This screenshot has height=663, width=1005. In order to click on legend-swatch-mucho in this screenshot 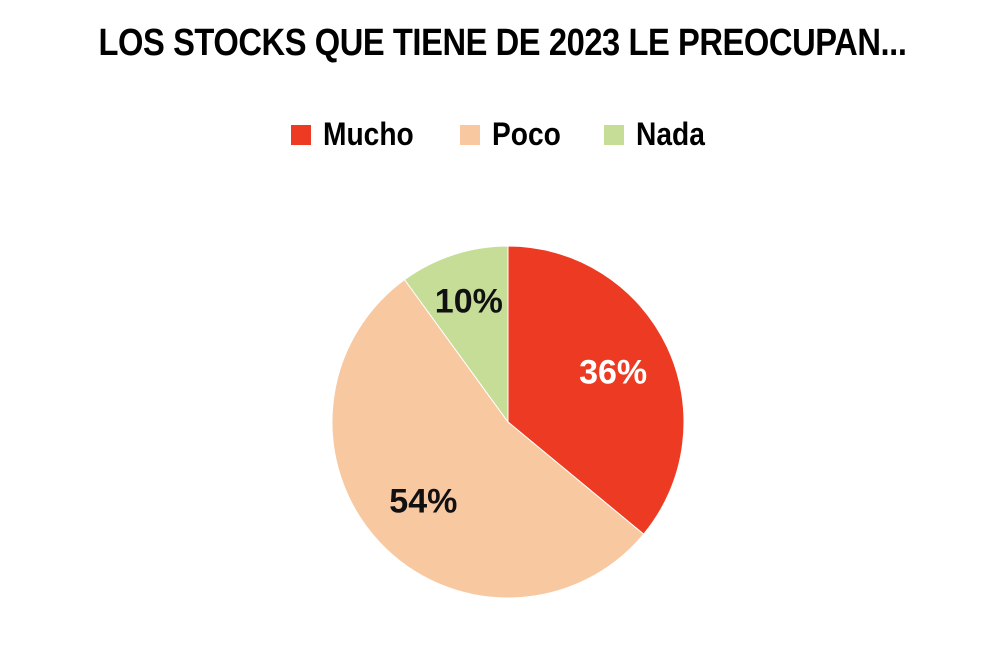, I will do `click(300, 134)`.